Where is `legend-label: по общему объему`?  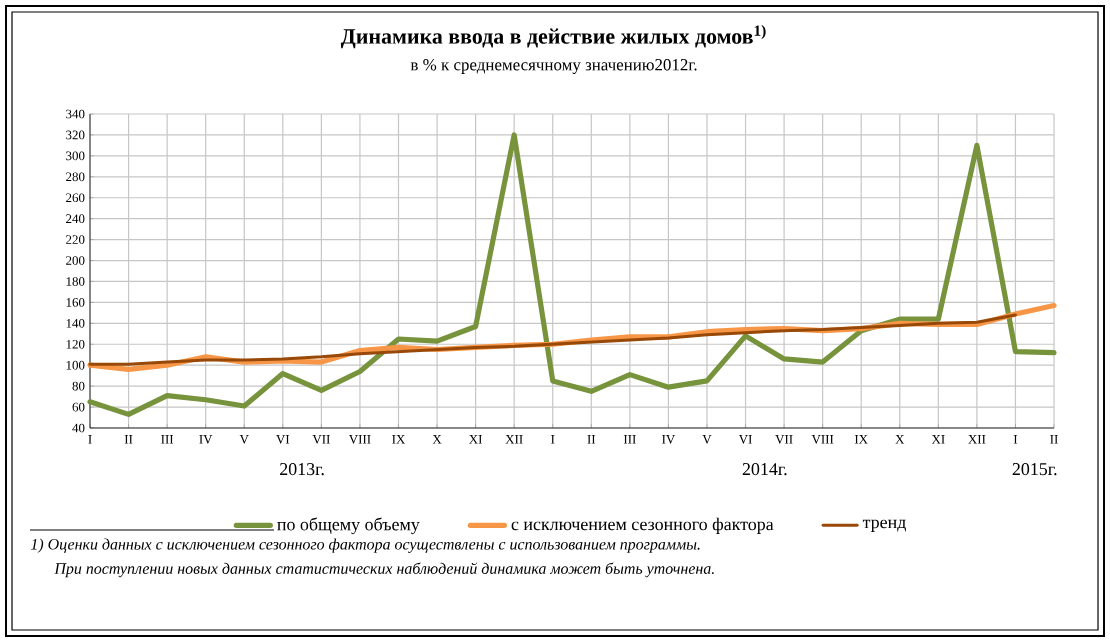 legend-label: по общему объему is located at coordinates (348, 526).